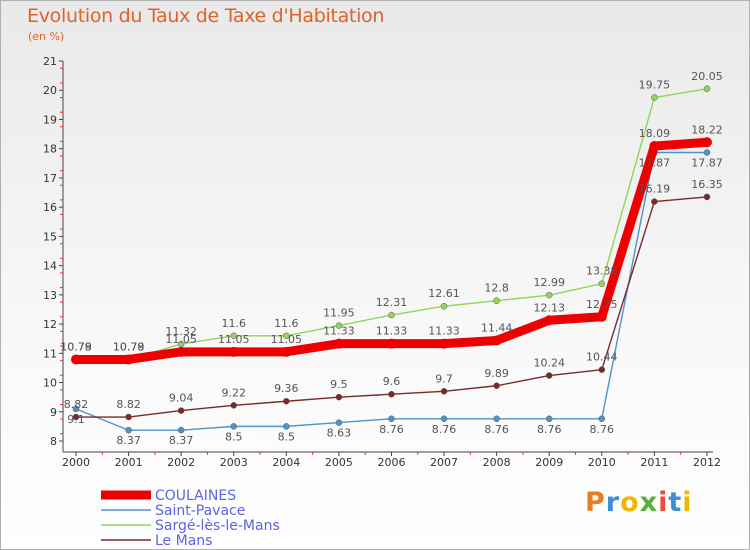 The height and width of the screenshot is (550, 750). I want to click on legend-label: Saint-Pavace, so click(200, 511).